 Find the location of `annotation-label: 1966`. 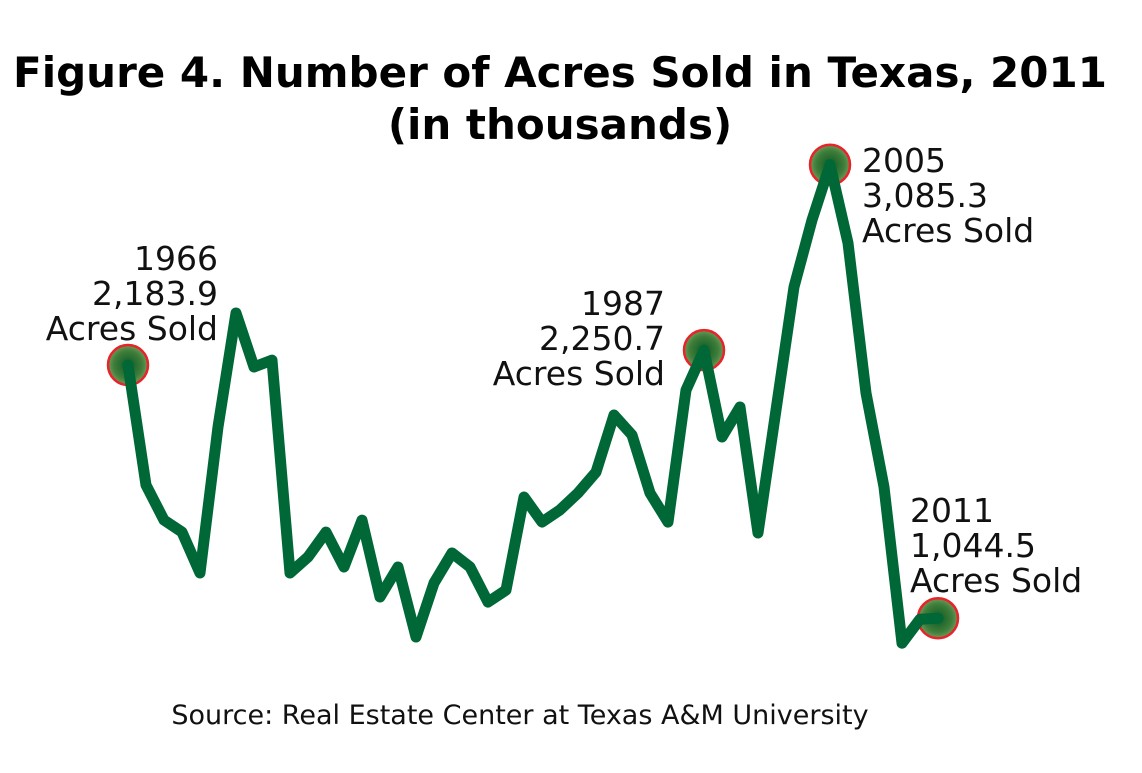

annotation-label: 1966 is located at coordinates (176, 258).